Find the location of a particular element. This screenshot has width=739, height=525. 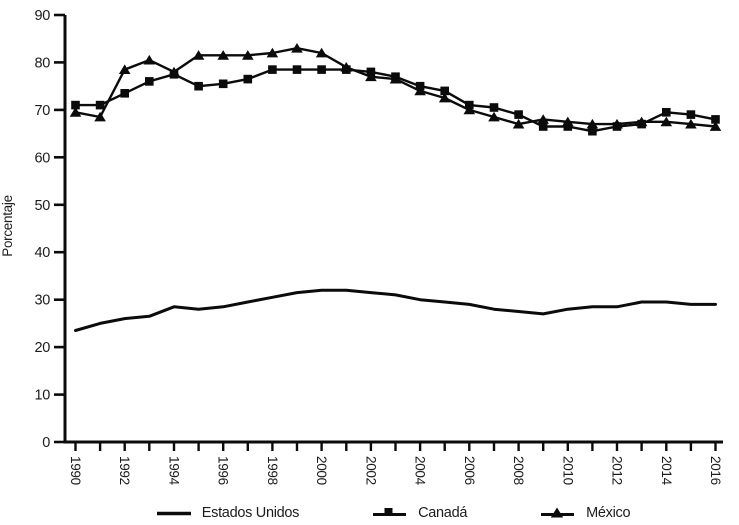

legend-item-canada: Canadá is located at coordinates (419, 513).